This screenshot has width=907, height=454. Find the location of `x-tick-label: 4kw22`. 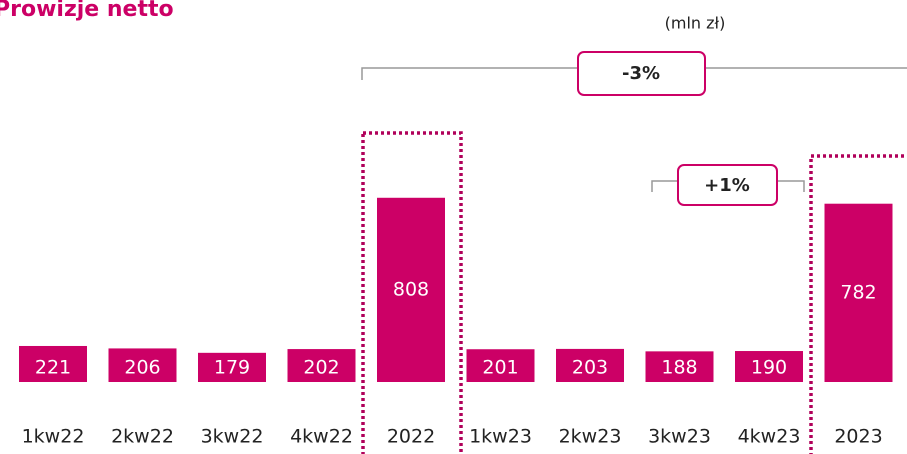

x-tick-label: 4kw22 is located at coordinates (321, 437).